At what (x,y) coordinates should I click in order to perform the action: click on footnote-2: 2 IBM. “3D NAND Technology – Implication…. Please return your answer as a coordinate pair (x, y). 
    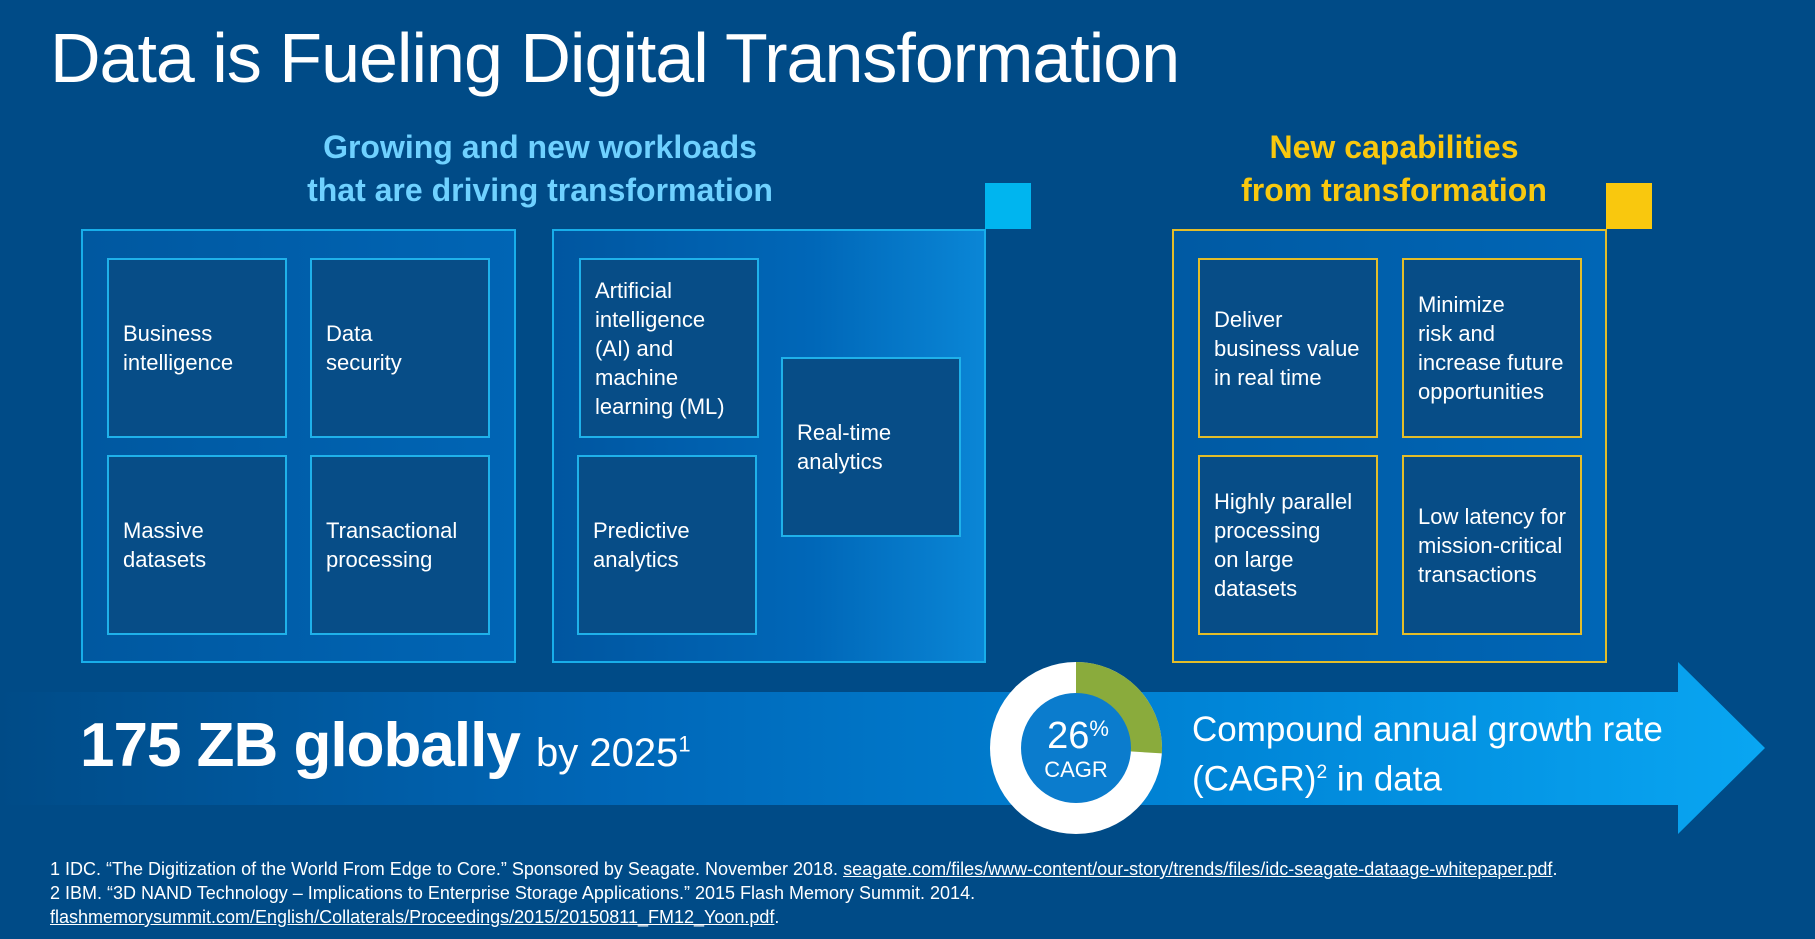
    Looking at the image, I should click on (513, 893).